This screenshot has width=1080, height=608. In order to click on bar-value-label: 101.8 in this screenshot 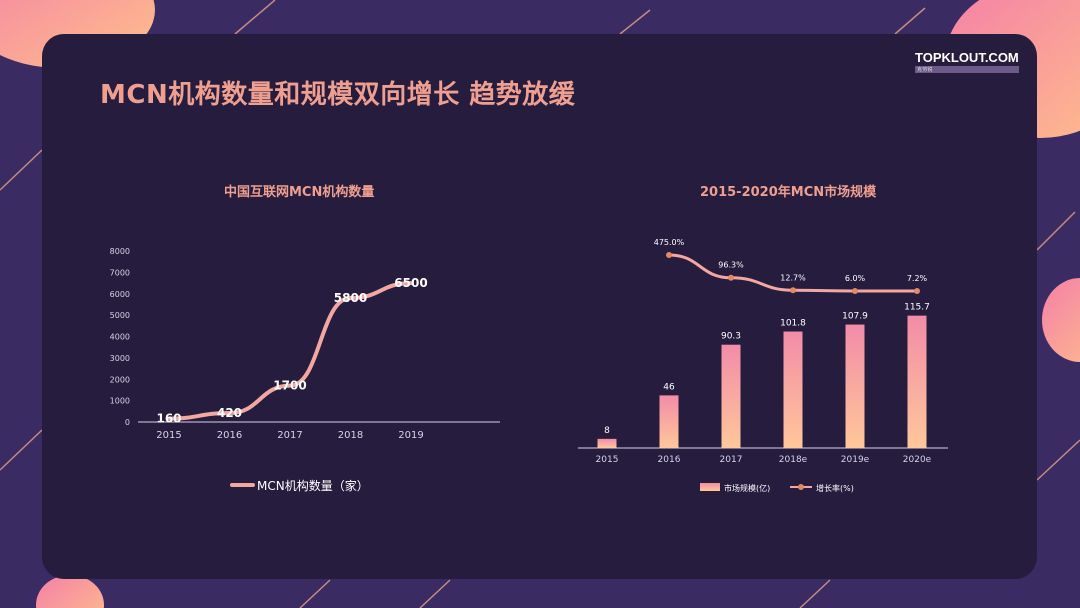, I will do `click(793, 324)`.